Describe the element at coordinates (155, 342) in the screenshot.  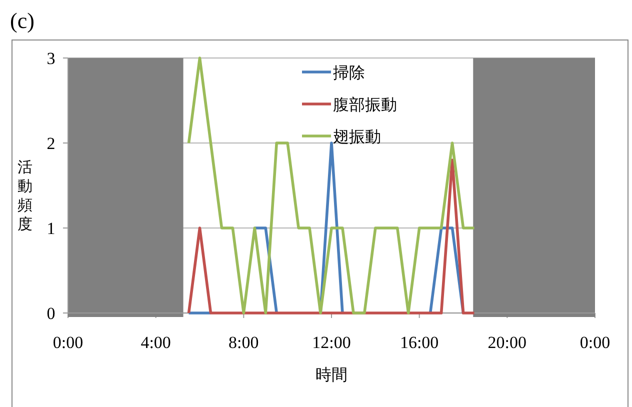
I see `x-tick-label: 4:00` at that location.